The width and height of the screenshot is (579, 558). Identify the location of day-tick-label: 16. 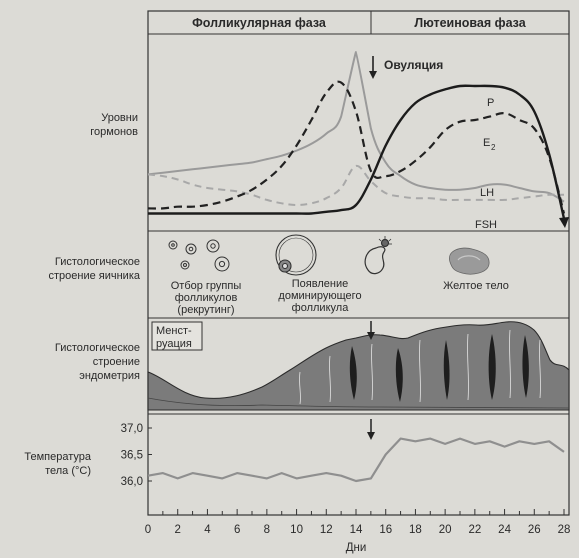
(385, 530).